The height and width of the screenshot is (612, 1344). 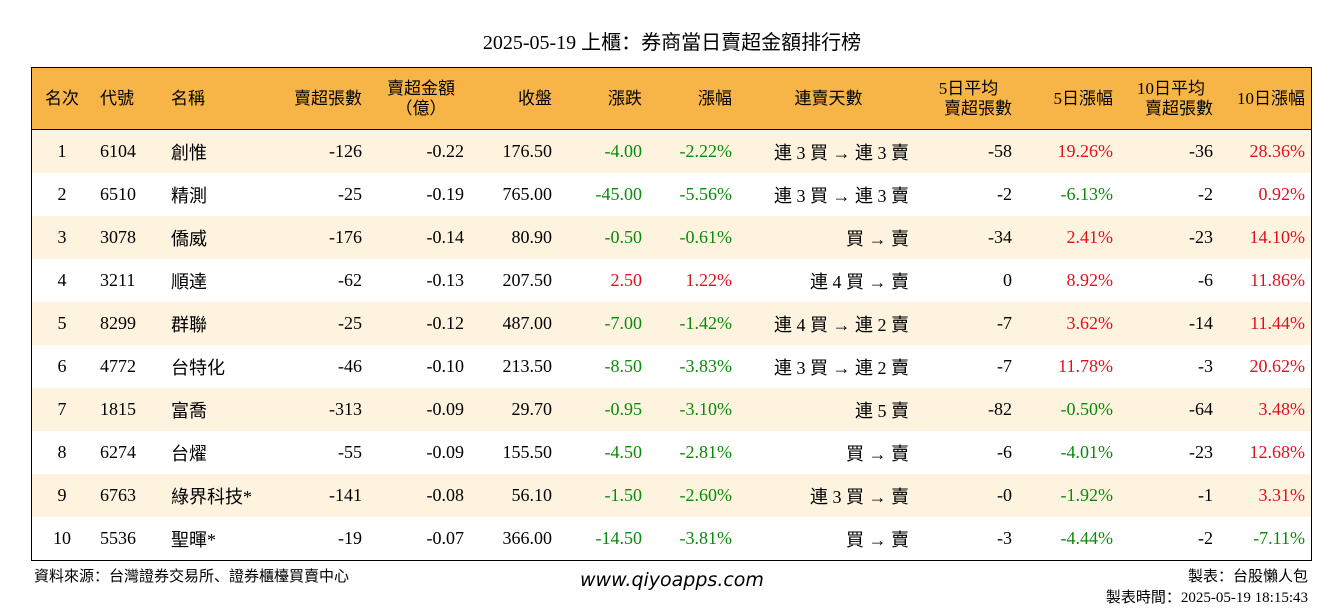 I want to click on col-header-sell-amount-line1: 賣超金額, so click(x=421, y=88).